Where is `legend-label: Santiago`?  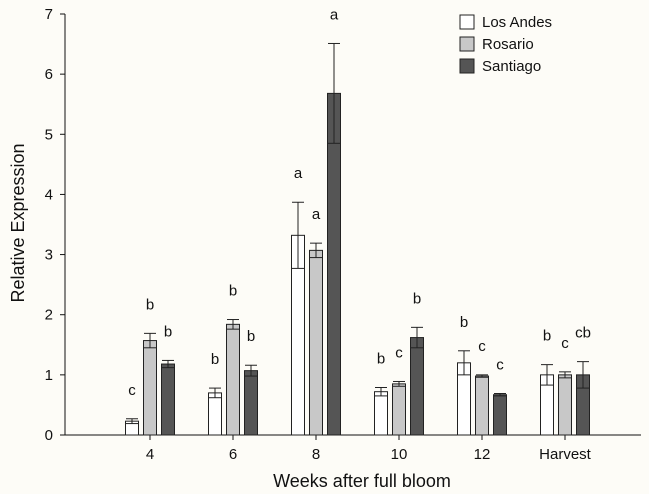 legend-label: Santiago is located at coordinates (511, 66).